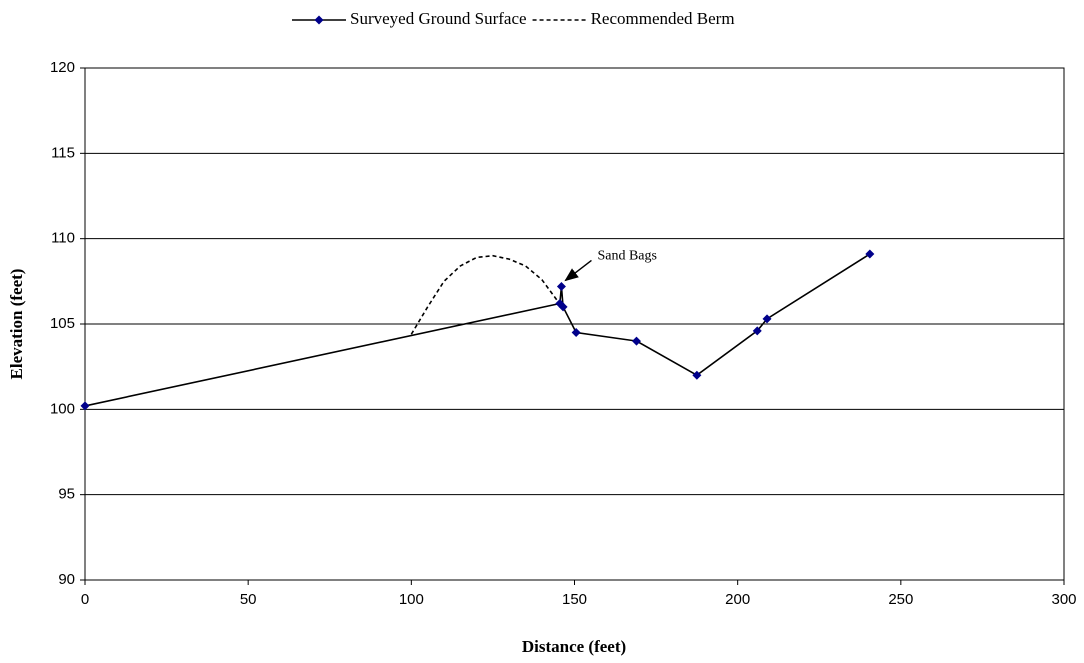 This screenshot has height=663, width=1084. I want to click on x-tick-label: 150, so click(574, 599).